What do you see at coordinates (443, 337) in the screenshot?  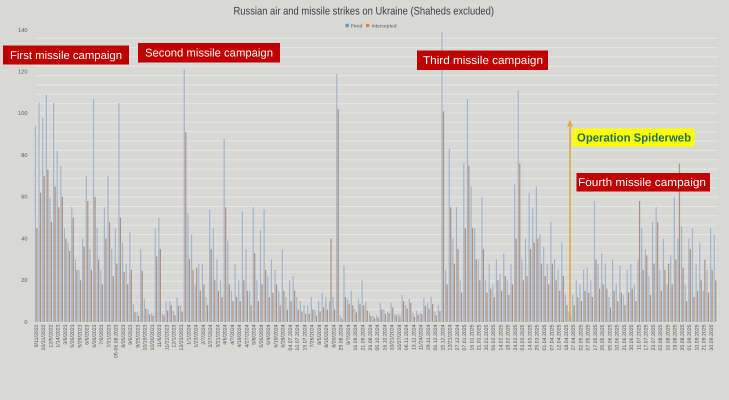 I see `svg-text: 15.12.2024` at bounding box center [443, 337].